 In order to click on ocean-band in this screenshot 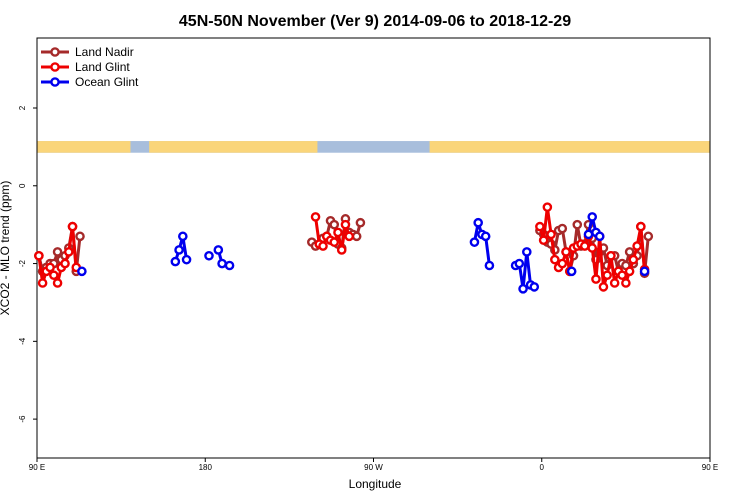, I will do `click(373, 147)`.